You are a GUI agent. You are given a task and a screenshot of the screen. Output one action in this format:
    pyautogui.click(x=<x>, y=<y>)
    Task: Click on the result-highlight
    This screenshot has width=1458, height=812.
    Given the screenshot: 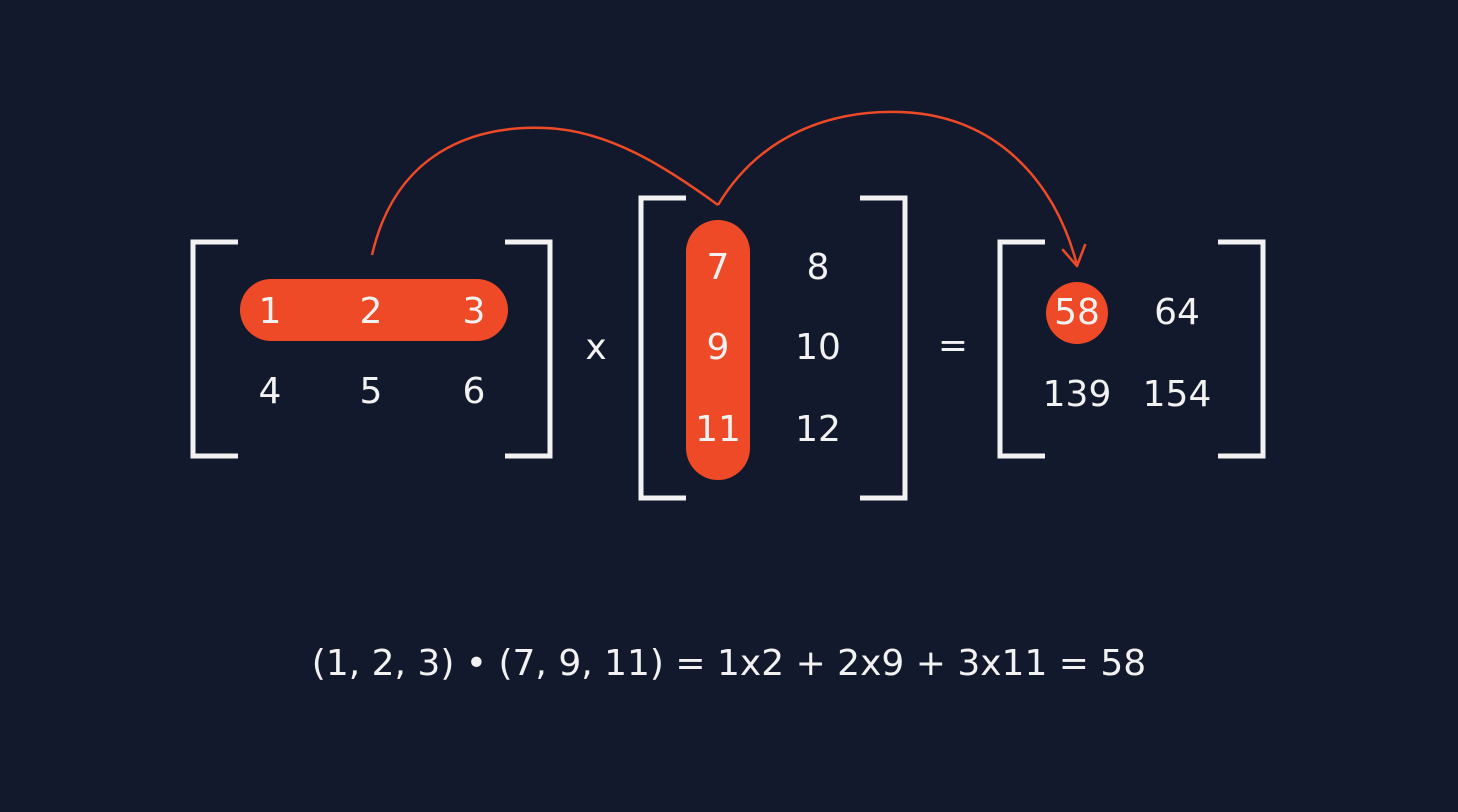 What is the action you would take?
    pyautogui.click(x=1077, y=313)
    